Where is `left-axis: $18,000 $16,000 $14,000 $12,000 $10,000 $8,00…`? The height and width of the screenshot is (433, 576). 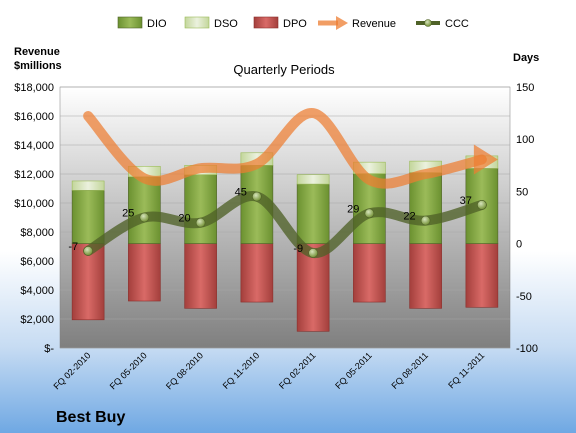 left-axis: $18,000 $16,000 $14,000 $12,000 $10,000 $8,00… is located at coordinates (34, 218).